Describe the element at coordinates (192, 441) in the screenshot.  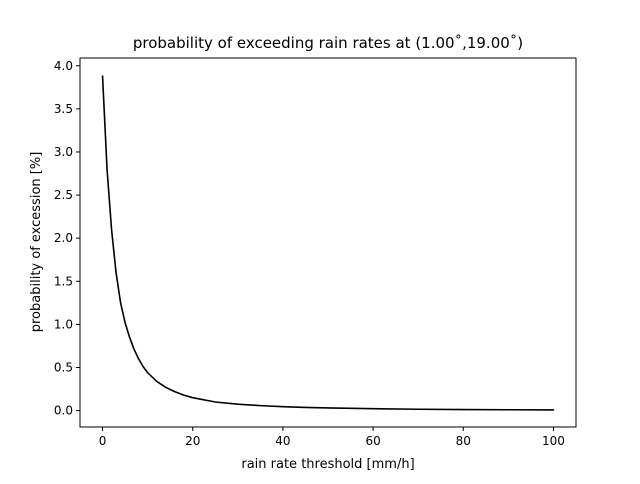
I see `x-tick-label: 20` at that location.